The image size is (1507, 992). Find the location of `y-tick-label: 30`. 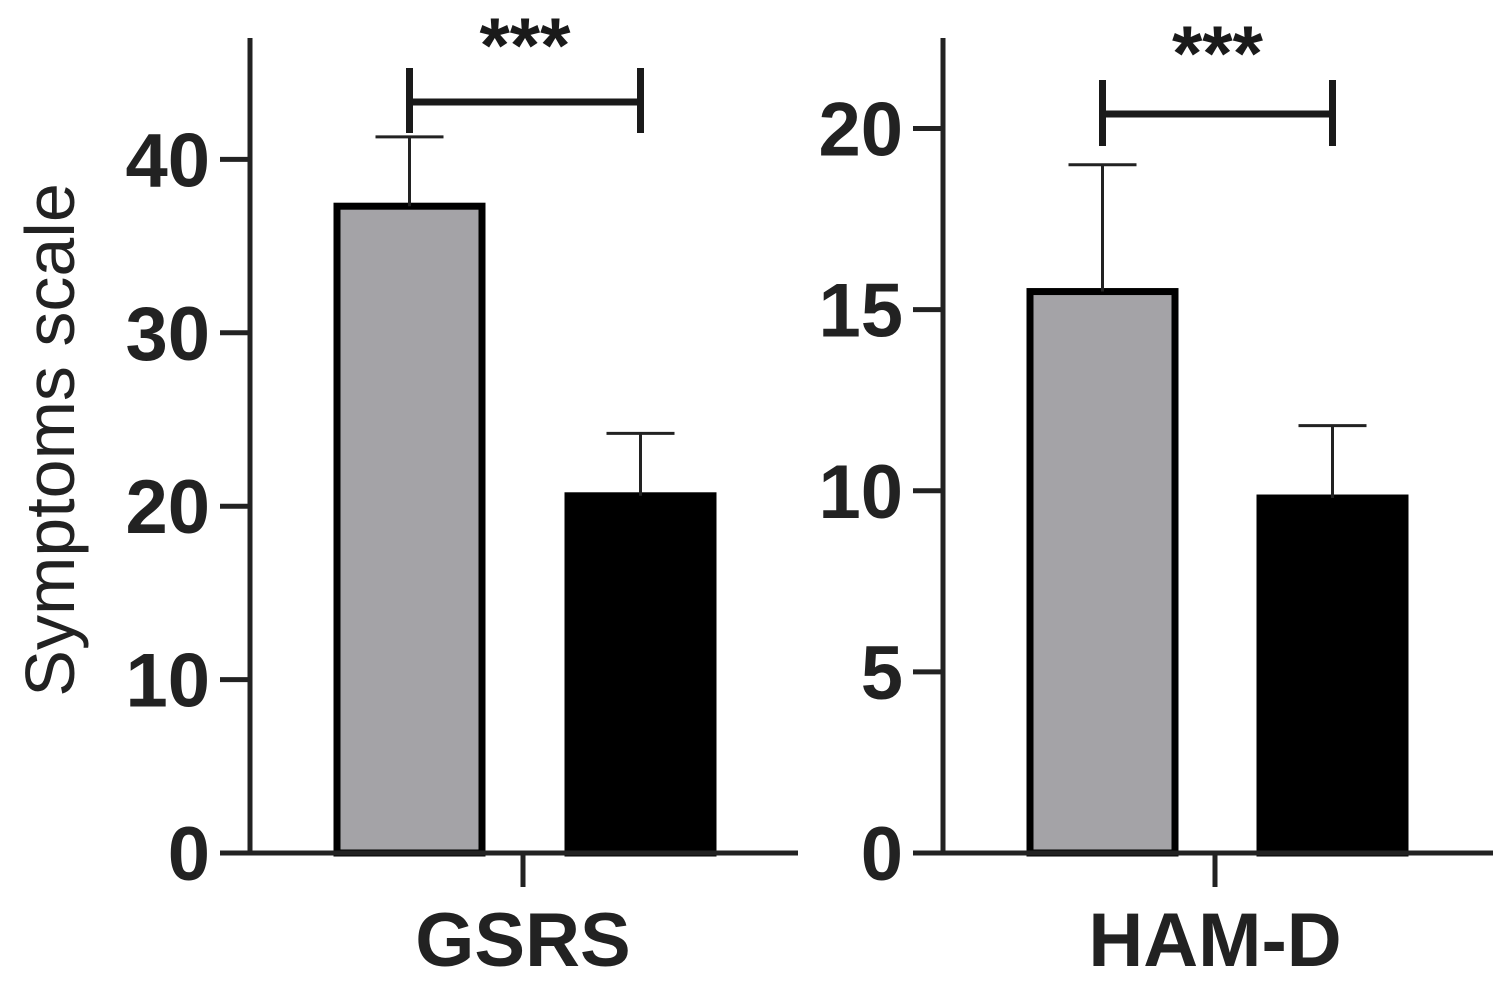

y-tick-label: 30 is located at coordinates (167, 334).